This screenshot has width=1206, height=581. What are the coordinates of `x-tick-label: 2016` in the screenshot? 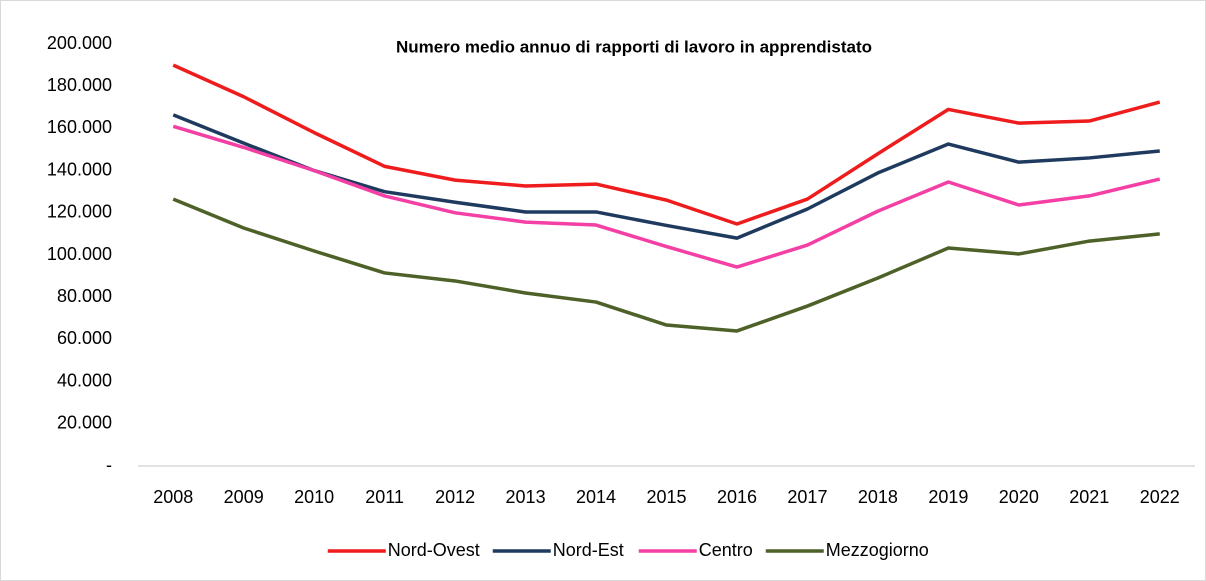 It's located at (737, 497).